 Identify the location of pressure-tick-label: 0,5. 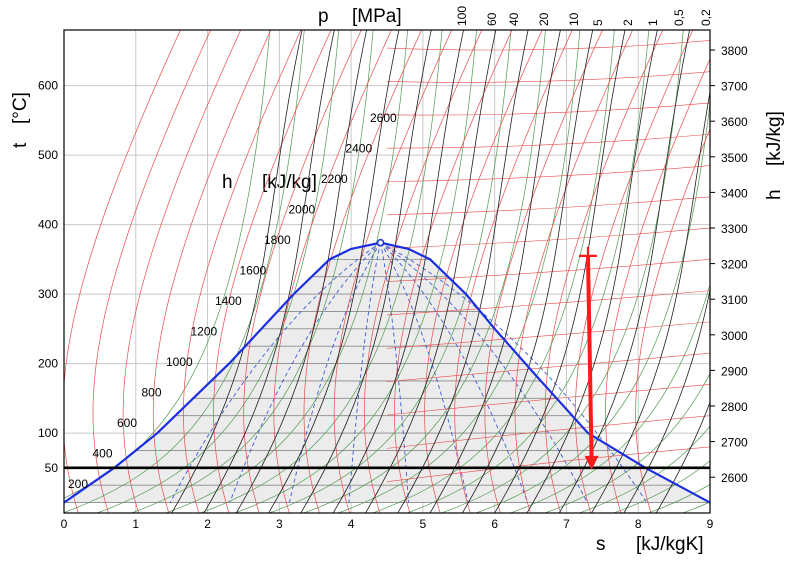
(679, 17).